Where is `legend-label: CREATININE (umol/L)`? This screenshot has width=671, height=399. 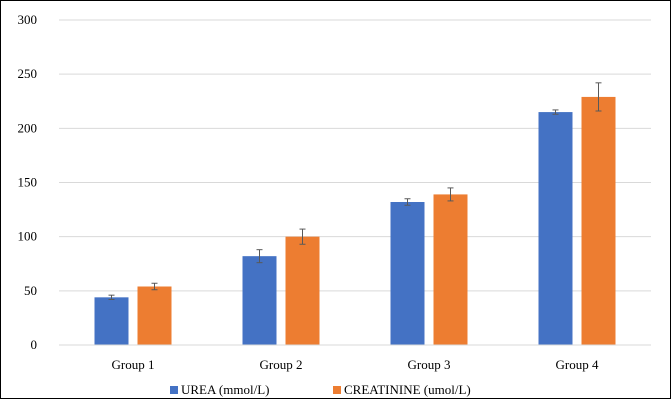
legend-label: CREATININE (umol/L) is located at coordinates (407, 389).